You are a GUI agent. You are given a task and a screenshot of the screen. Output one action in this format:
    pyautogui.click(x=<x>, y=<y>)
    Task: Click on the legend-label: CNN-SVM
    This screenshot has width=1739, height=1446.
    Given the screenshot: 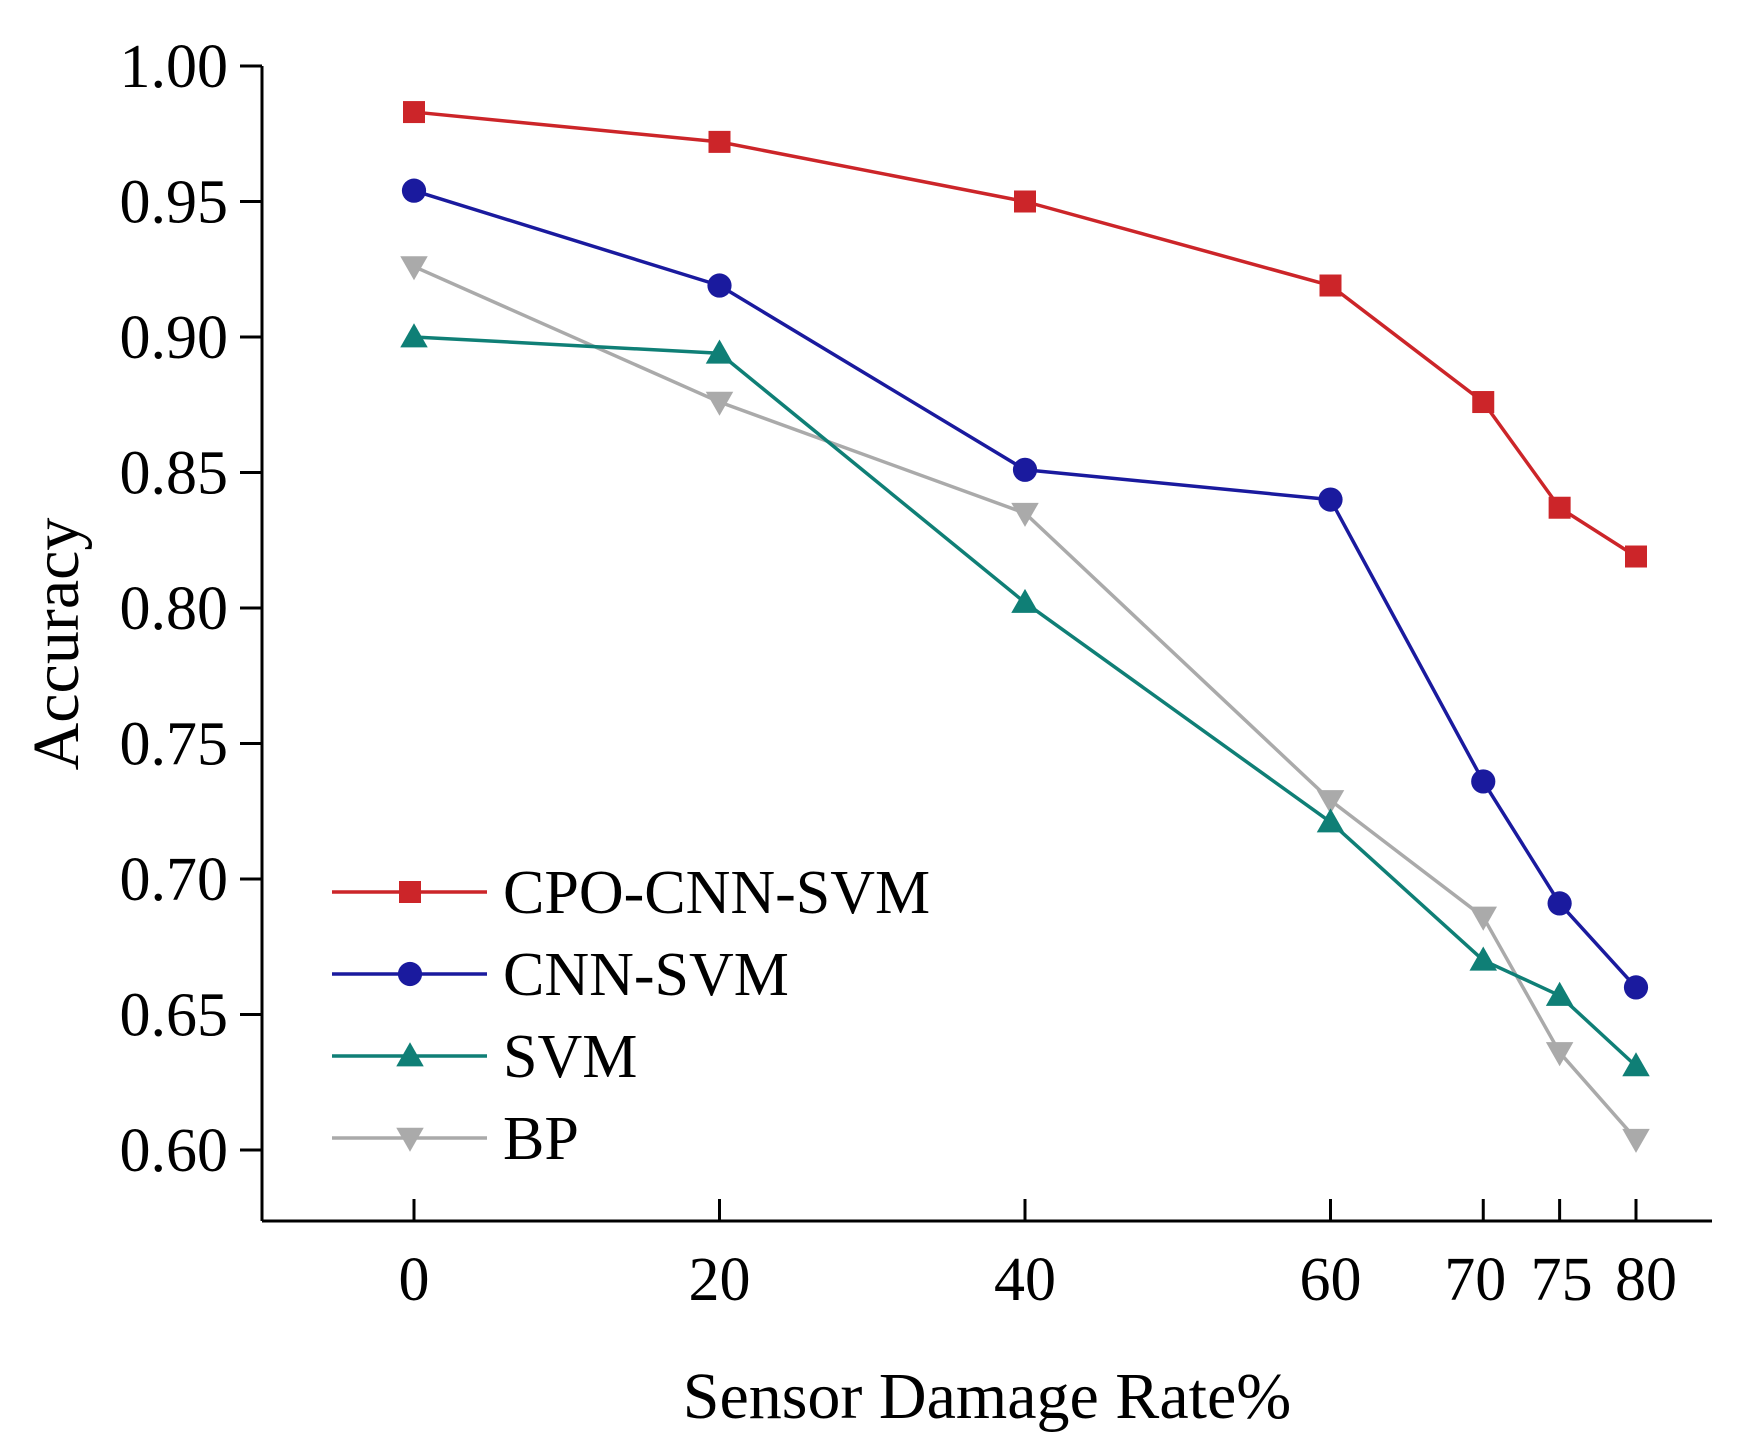 What is the action you would take?
    pyautogui.click(x=646, y=975)
    